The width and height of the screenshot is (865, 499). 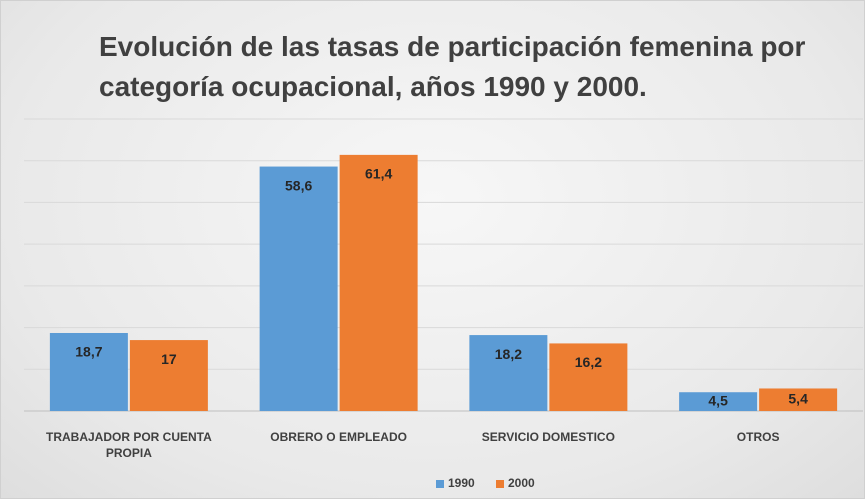 What do you see at coordinates (461, 483) in the screenshot?
I see `legend-label: 1990` at bounding box center [461, 483].